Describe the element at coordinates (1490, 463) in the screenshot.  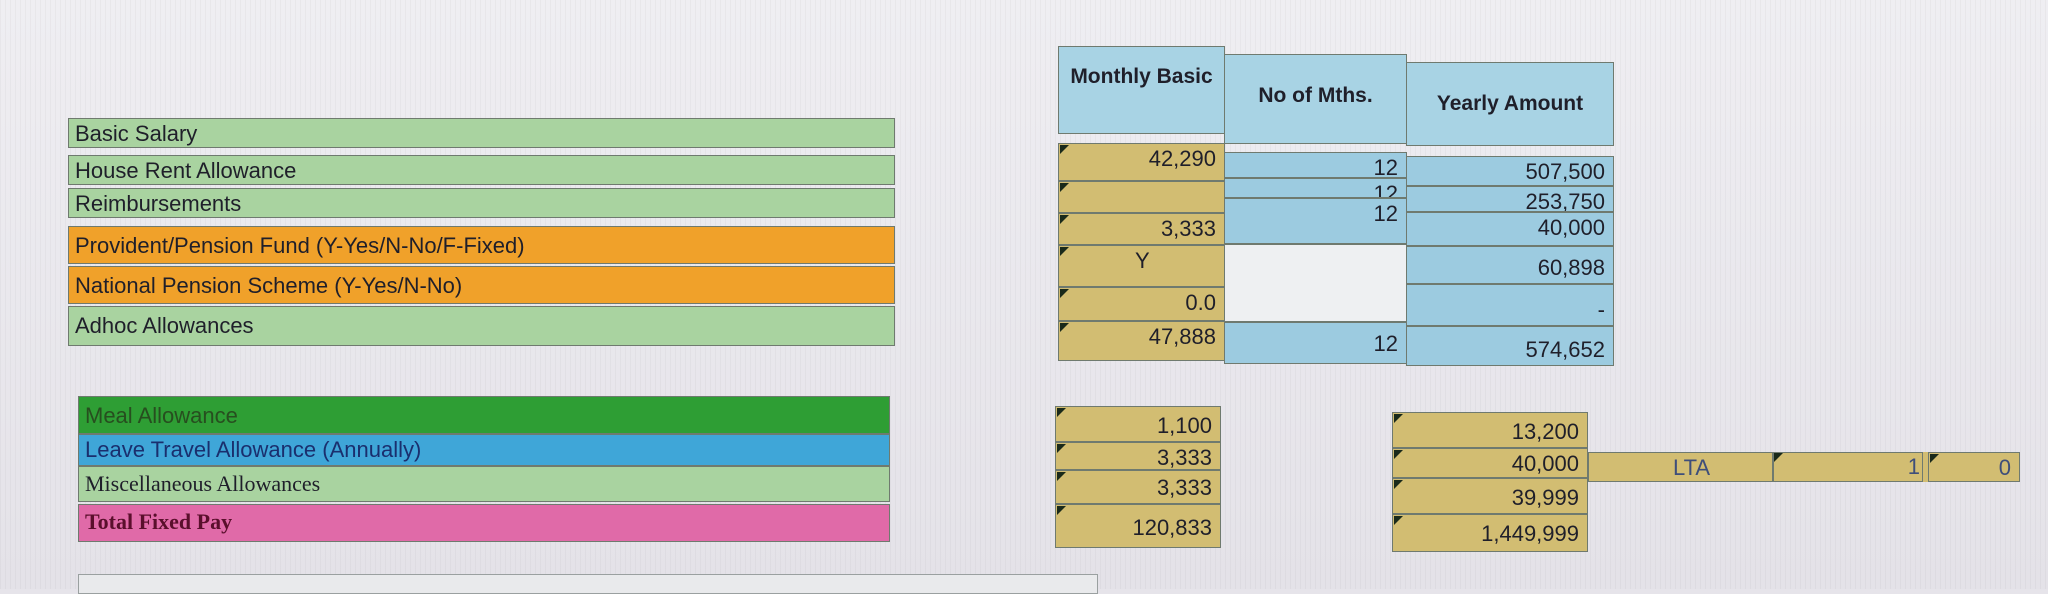
I see `lta-yearly: 40,000` at that location.